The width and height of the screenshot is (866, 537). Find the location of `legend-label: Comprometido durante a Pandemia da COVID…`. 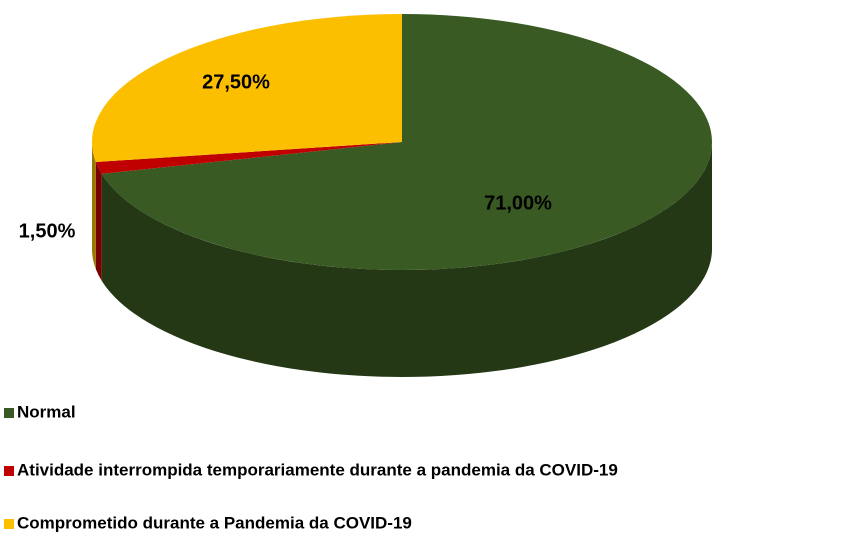

legend-label: Comprometido durante a Pandemia da COVID… is located at coordinates (214, 522).